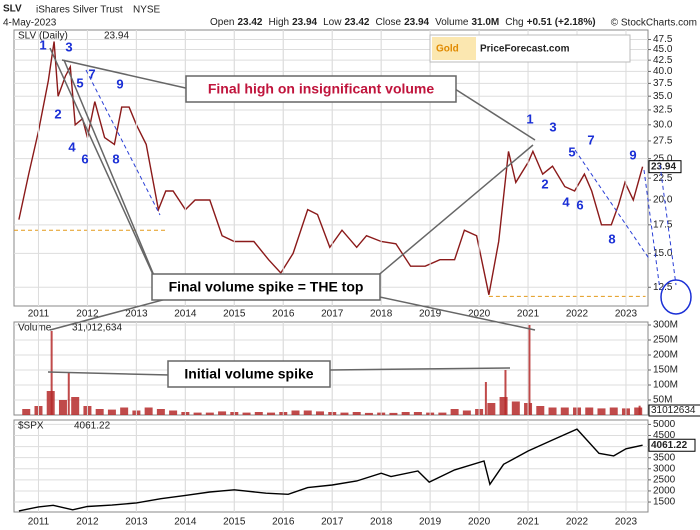  I want to click on y-tick-label: 15.0, so click(663, 253).